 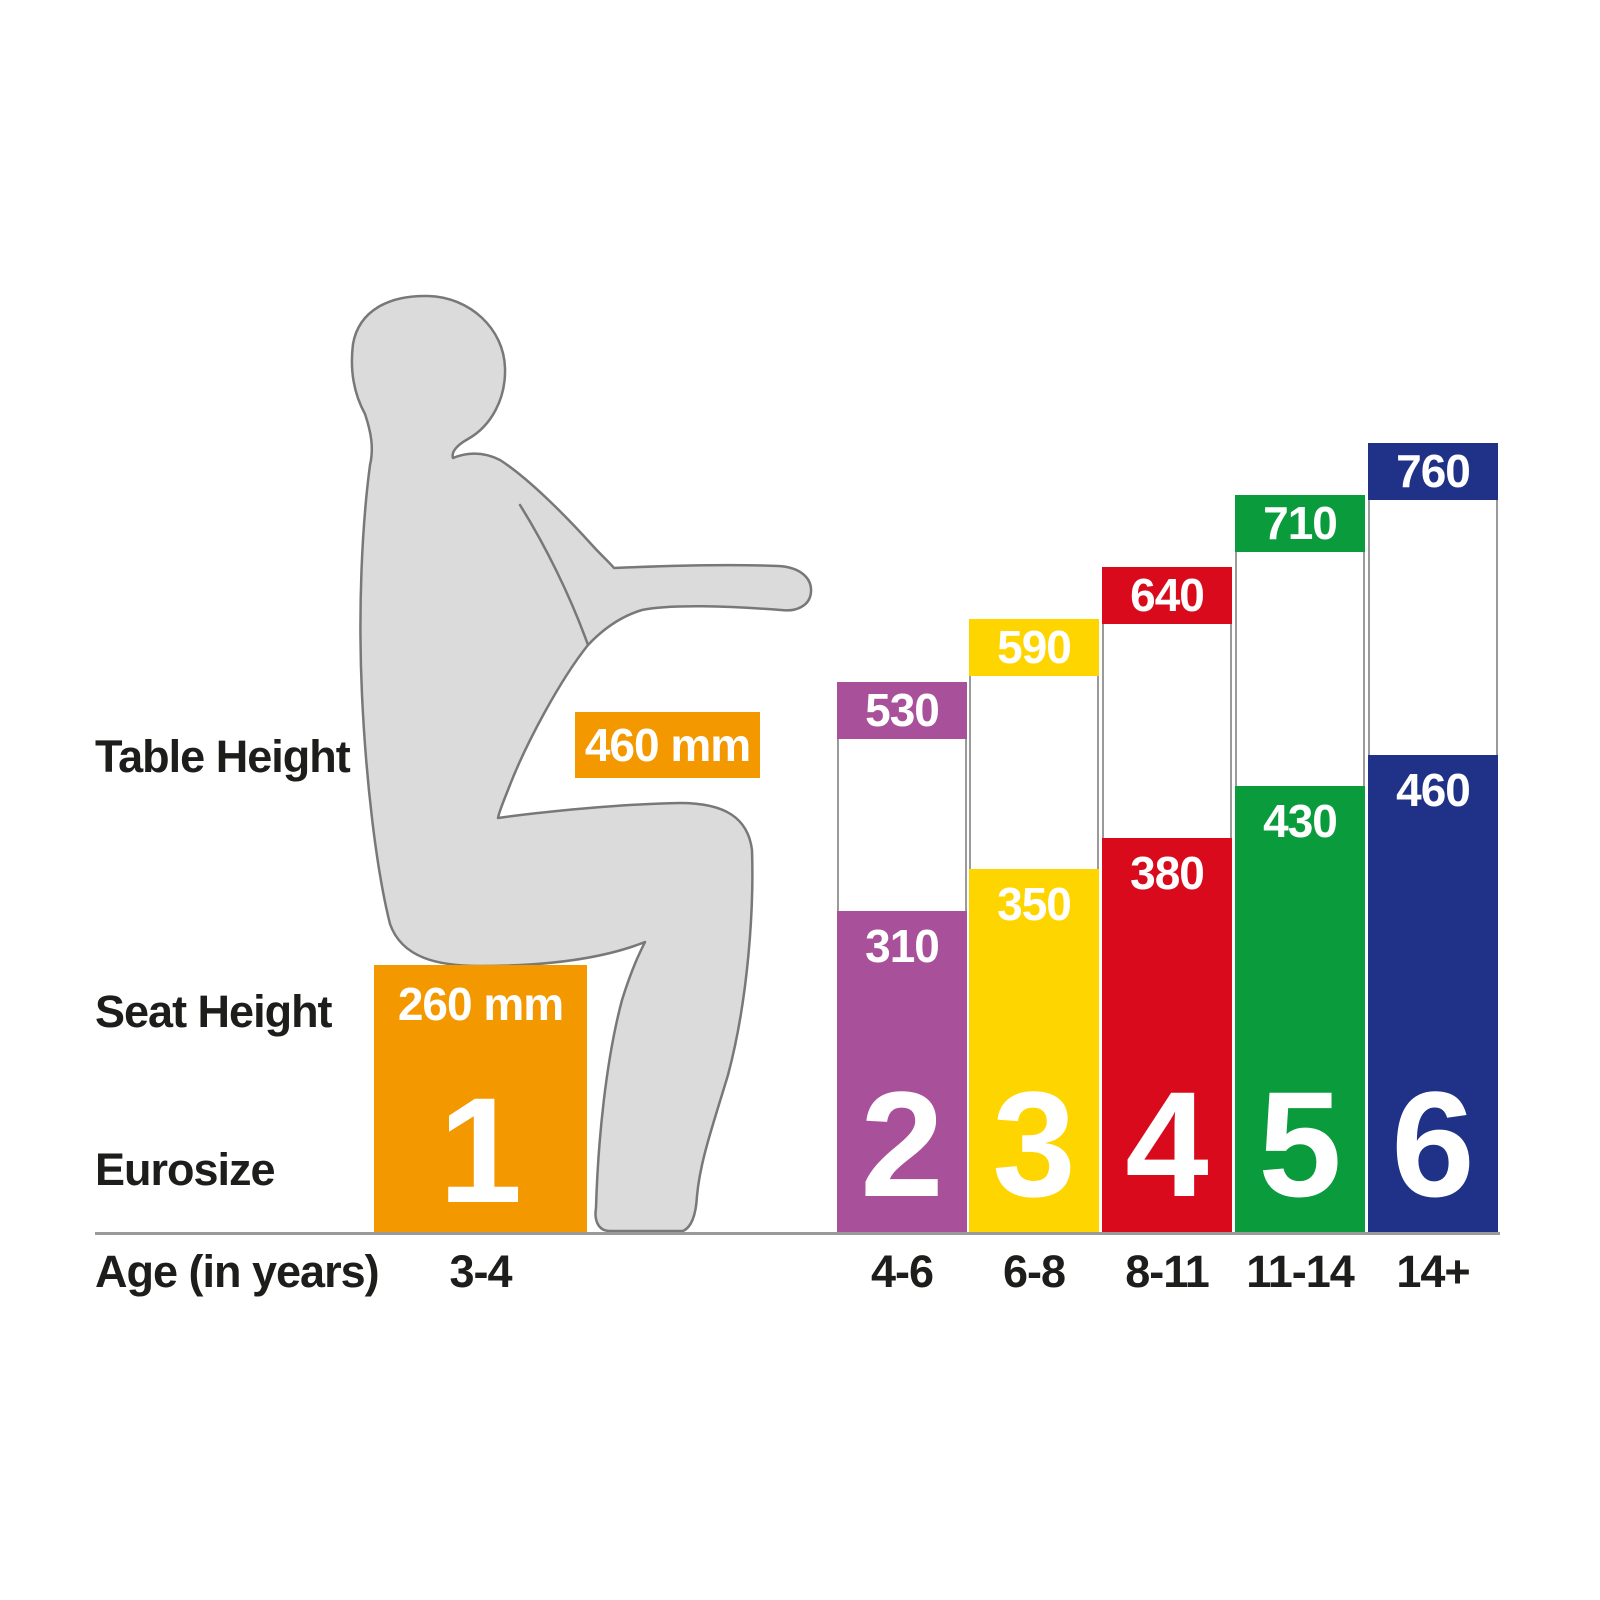 I want to click on seat-height-value: 350, so click(x=1034, y=904).